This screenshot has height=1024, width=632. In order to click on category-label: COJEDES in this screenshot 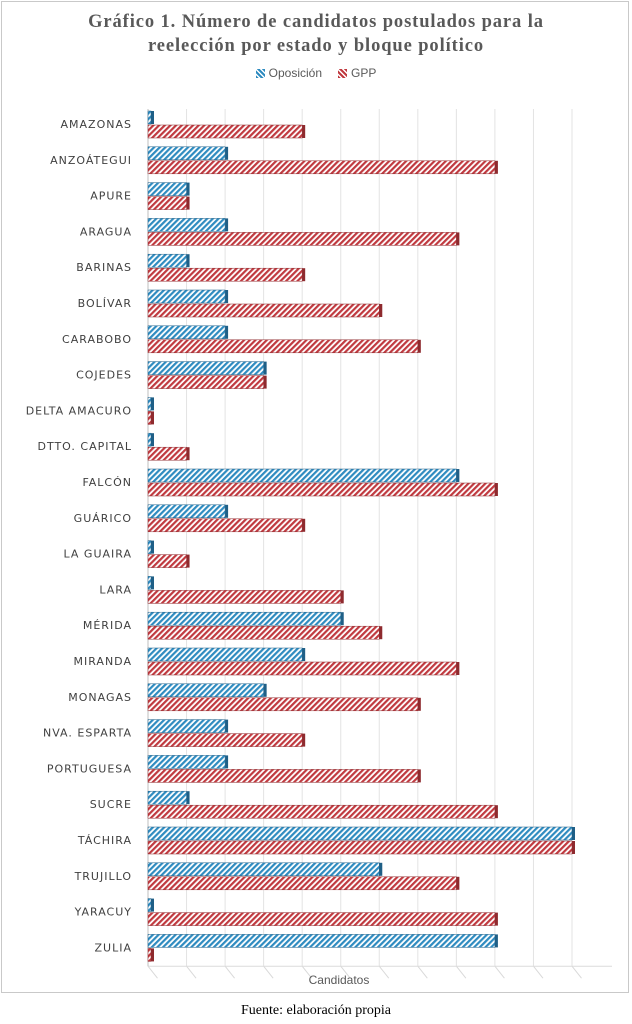, I will do `click(104, 375)`.